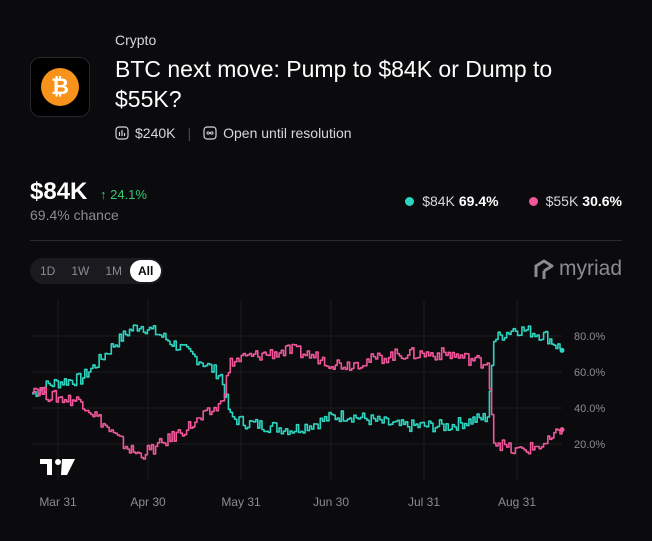 The width and height of the screenshot is (652, 541). Describe the element at coordinates (74, 215) in the screenshot. I see `outcome-chance: 69.4% chance` at that location.